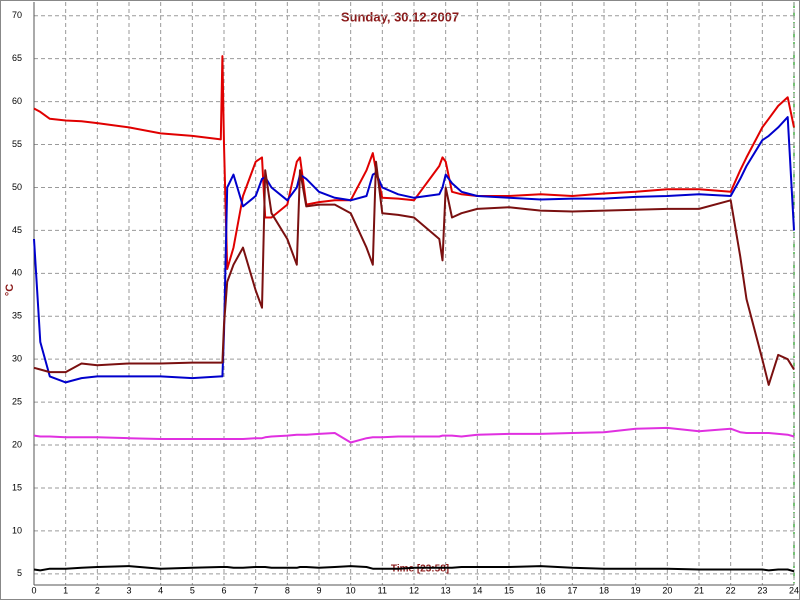 This screenshot has width=800, height=600. What do you see at coordinates (10, 290) in the screenshot?
I see `y-axis-label: °C` at bounding box center [10, 290].